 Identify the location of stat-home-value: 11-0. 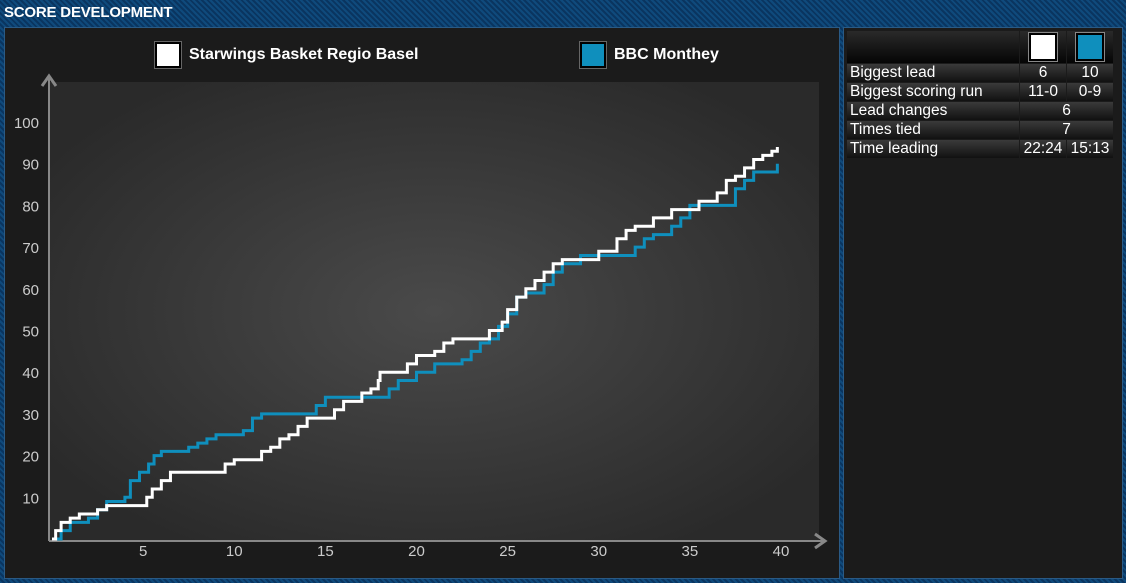
(1043, 92).